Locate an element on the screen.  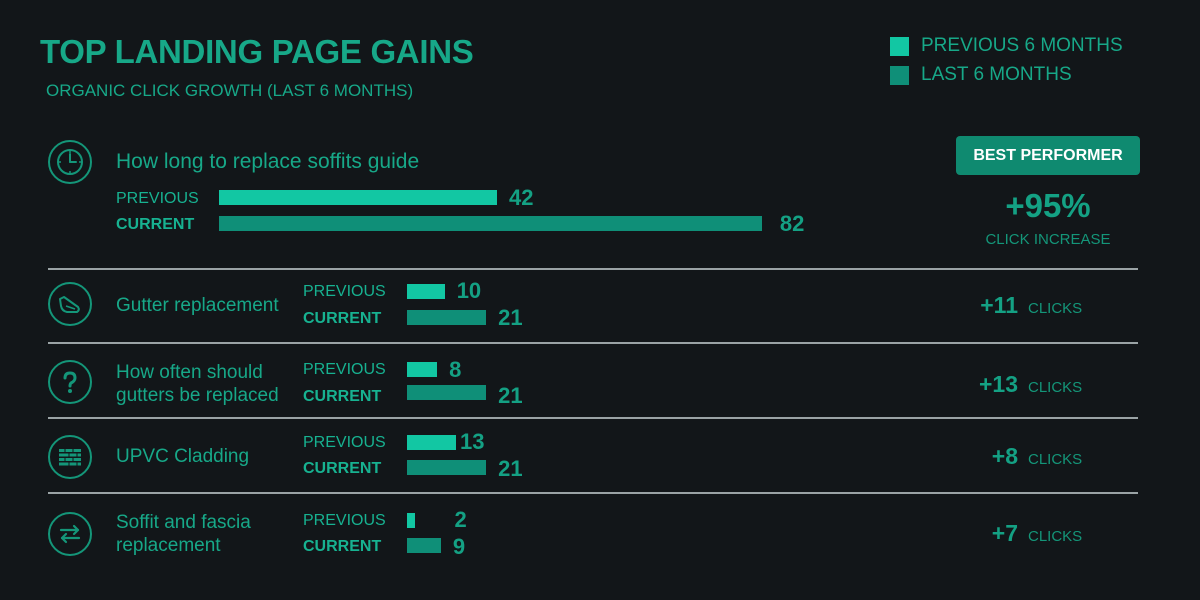
best-performer-badge: BEST PERFORMER is located at coordinates (1048, 155).